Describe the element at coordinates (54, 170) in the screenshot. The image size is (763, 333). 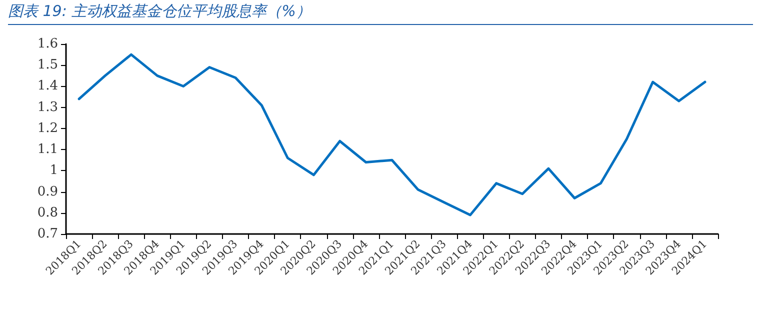
I see `y-tick-label: 1` at that location.